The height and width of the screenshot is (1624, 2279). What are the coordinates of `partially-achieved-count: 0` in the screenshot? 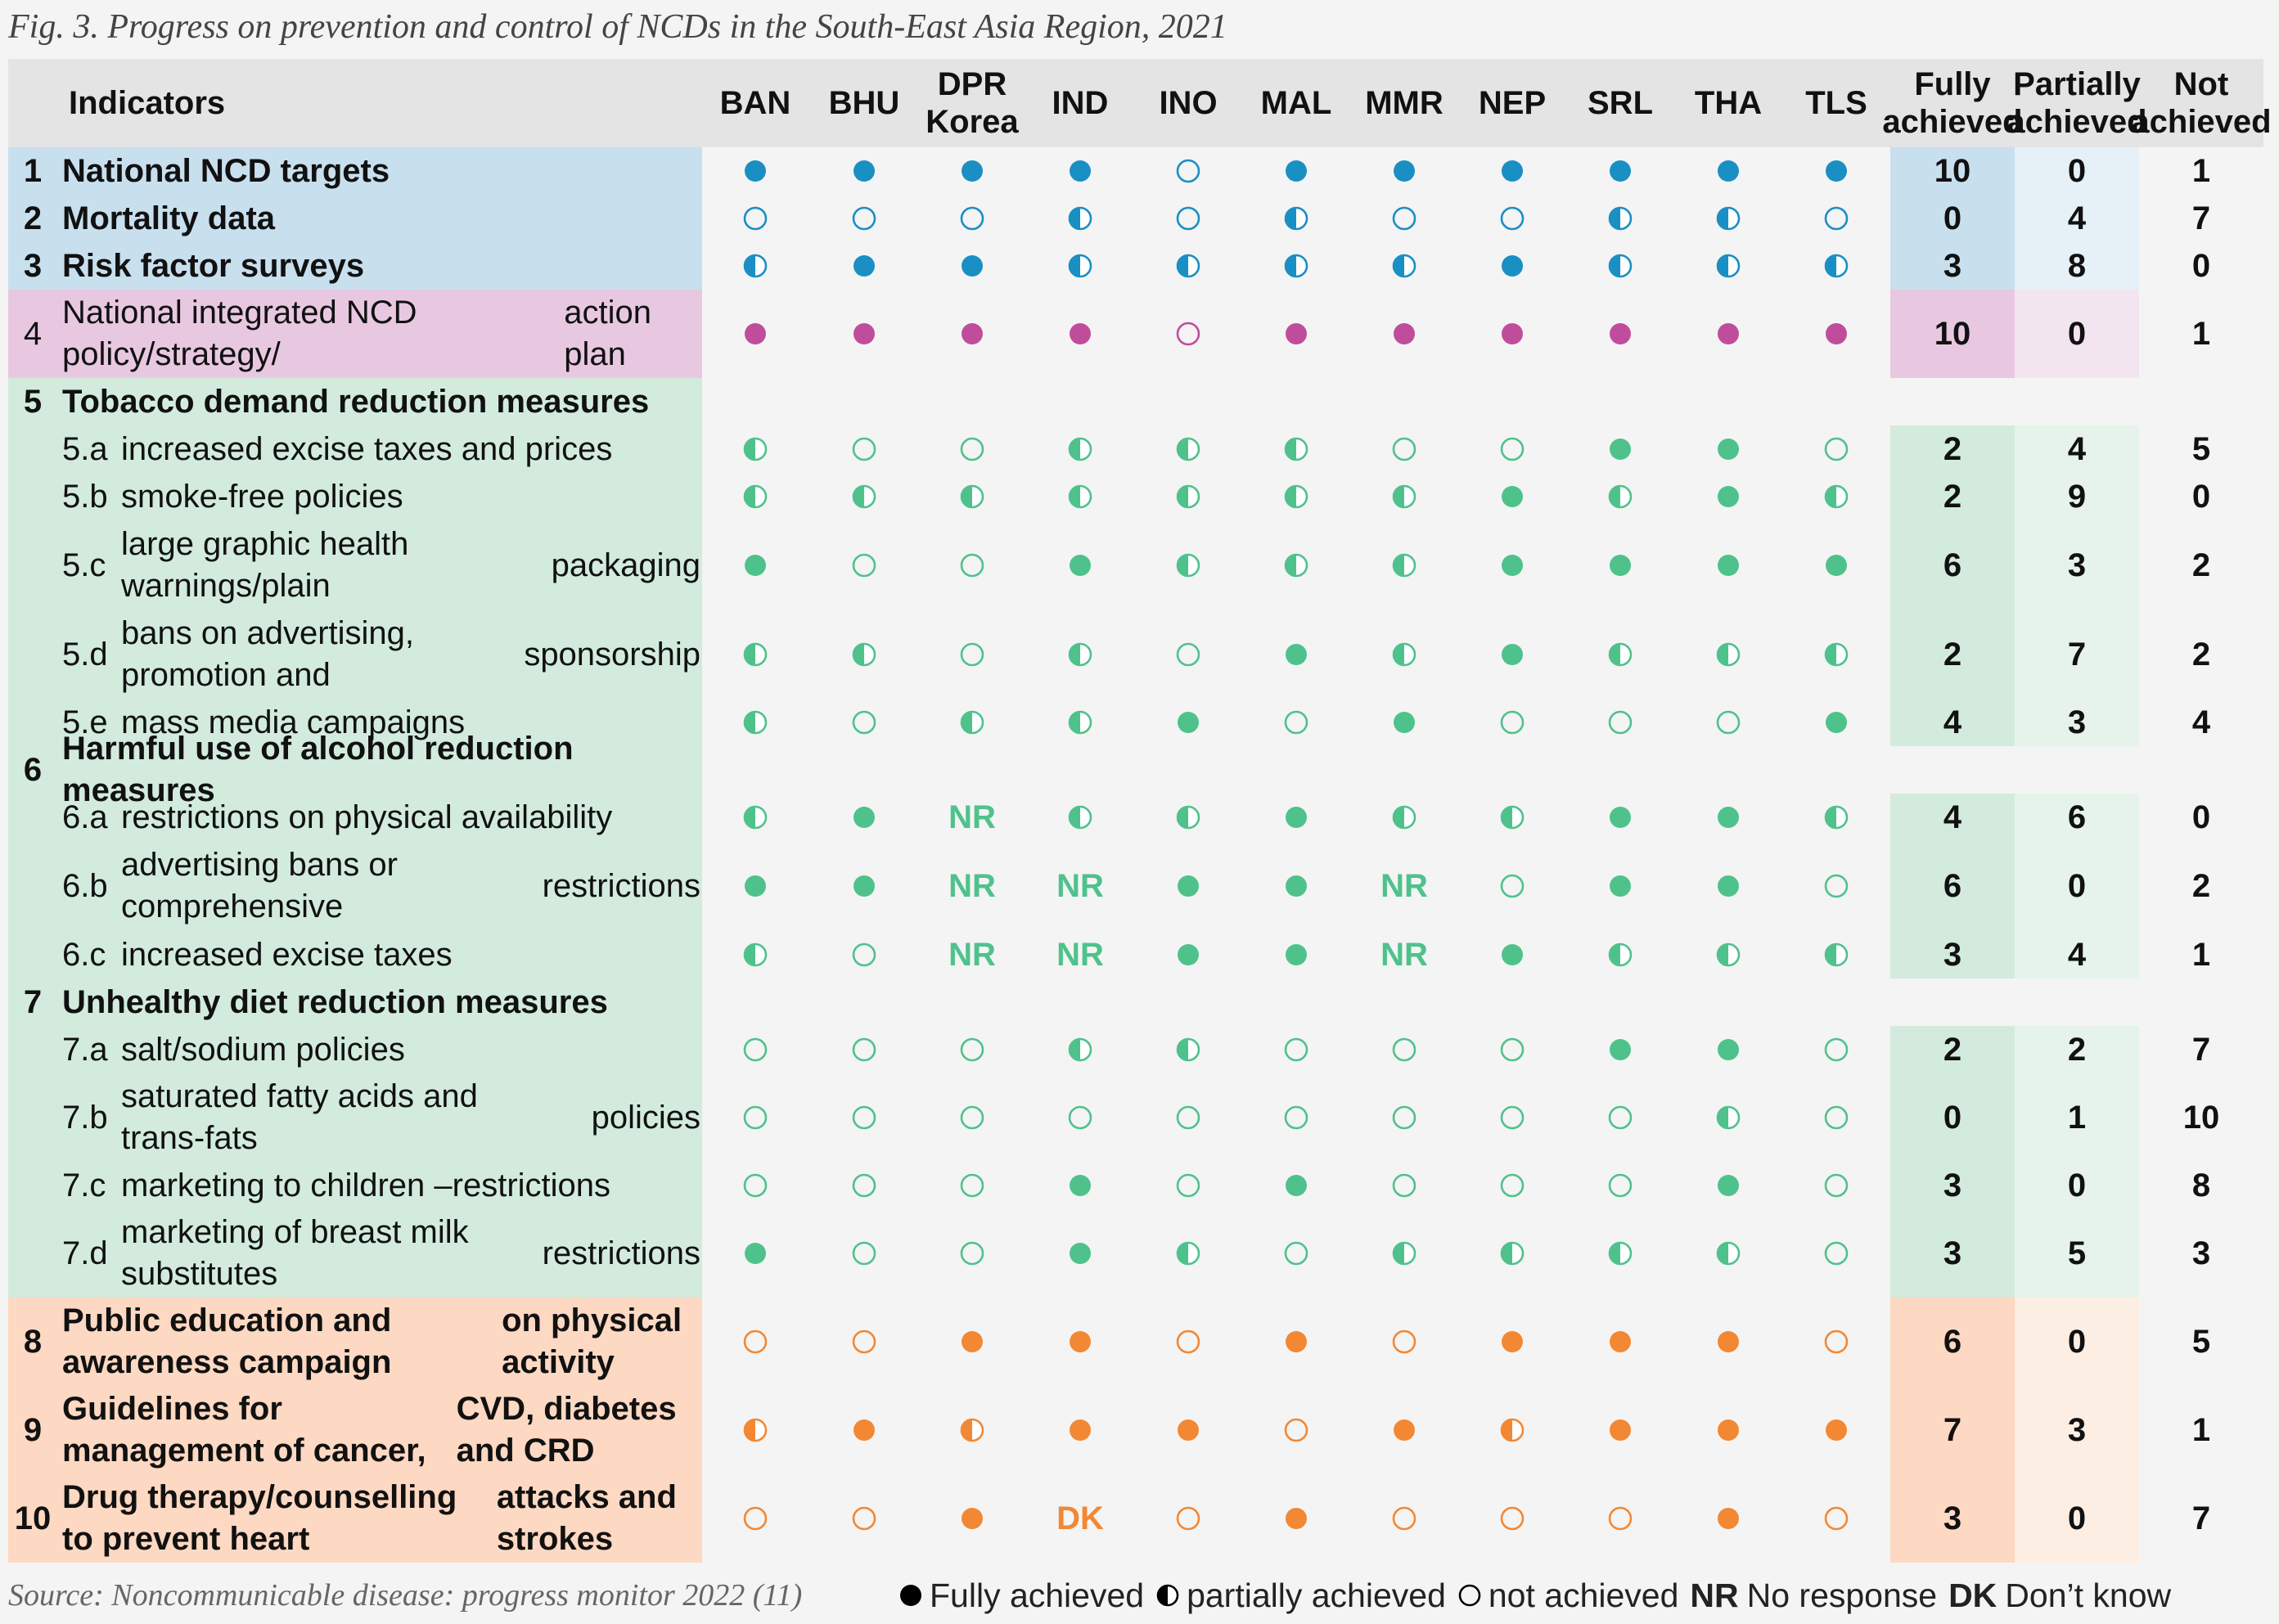 It's located at (2077, 171).